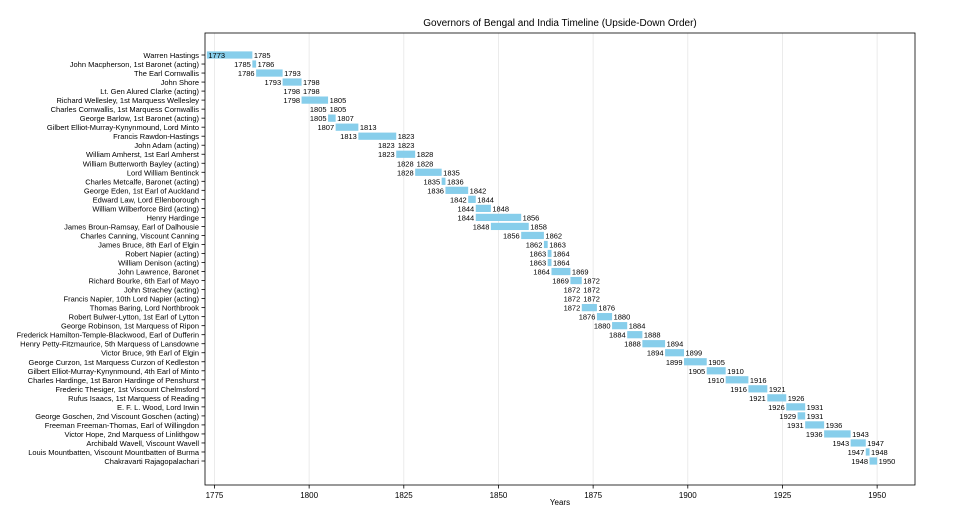 The width and height of the screenshot is (960, 512). I want to click on y-tick-label: Chakravarti Rajagopalachari, so click(151, 461).